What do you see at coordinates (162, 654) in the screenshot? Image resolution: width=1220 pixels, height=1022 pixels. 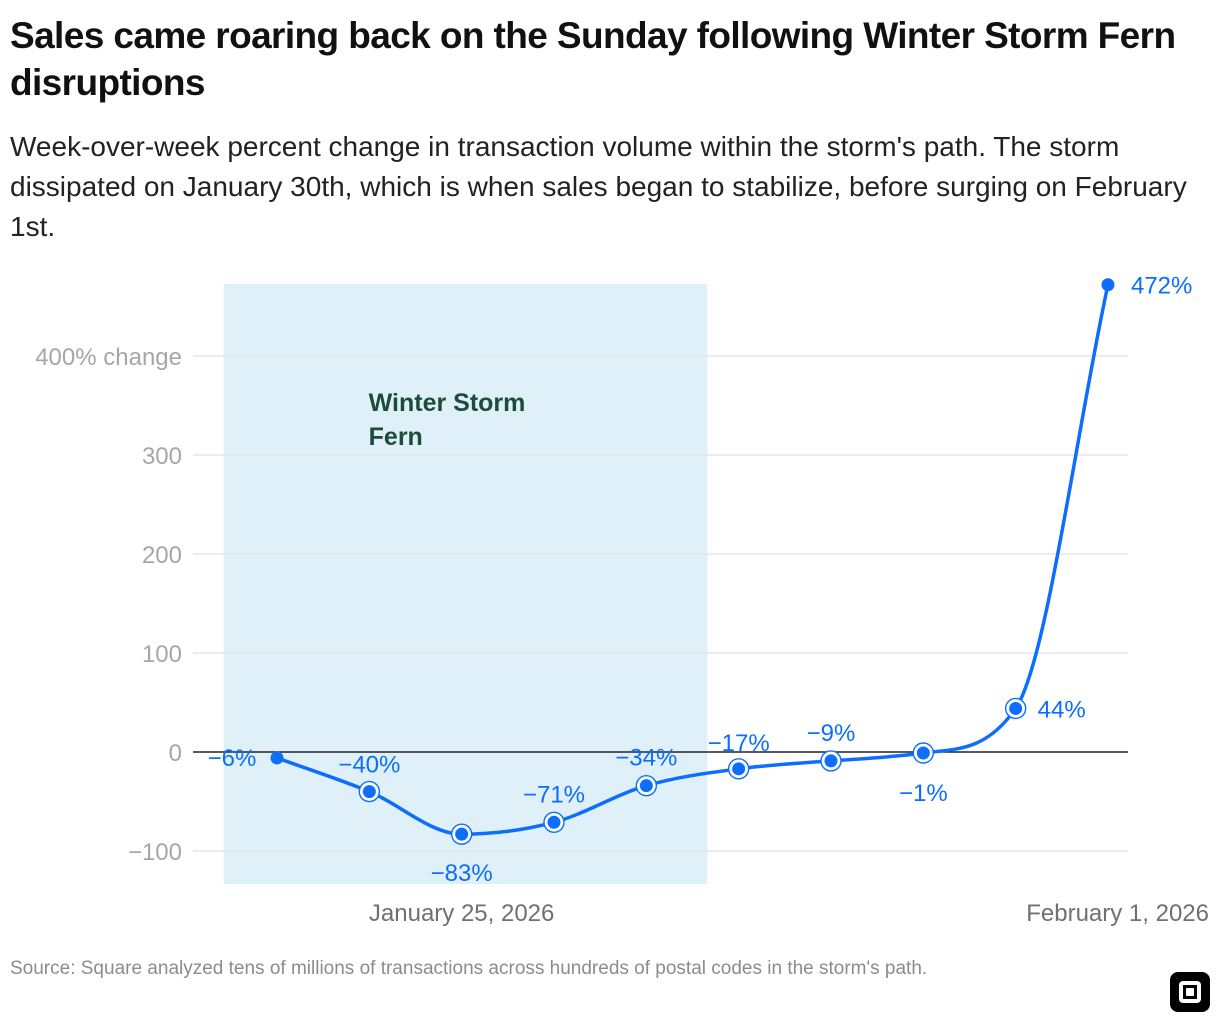 I see `y-tick-label: 100` at bounding box center [162, 654].